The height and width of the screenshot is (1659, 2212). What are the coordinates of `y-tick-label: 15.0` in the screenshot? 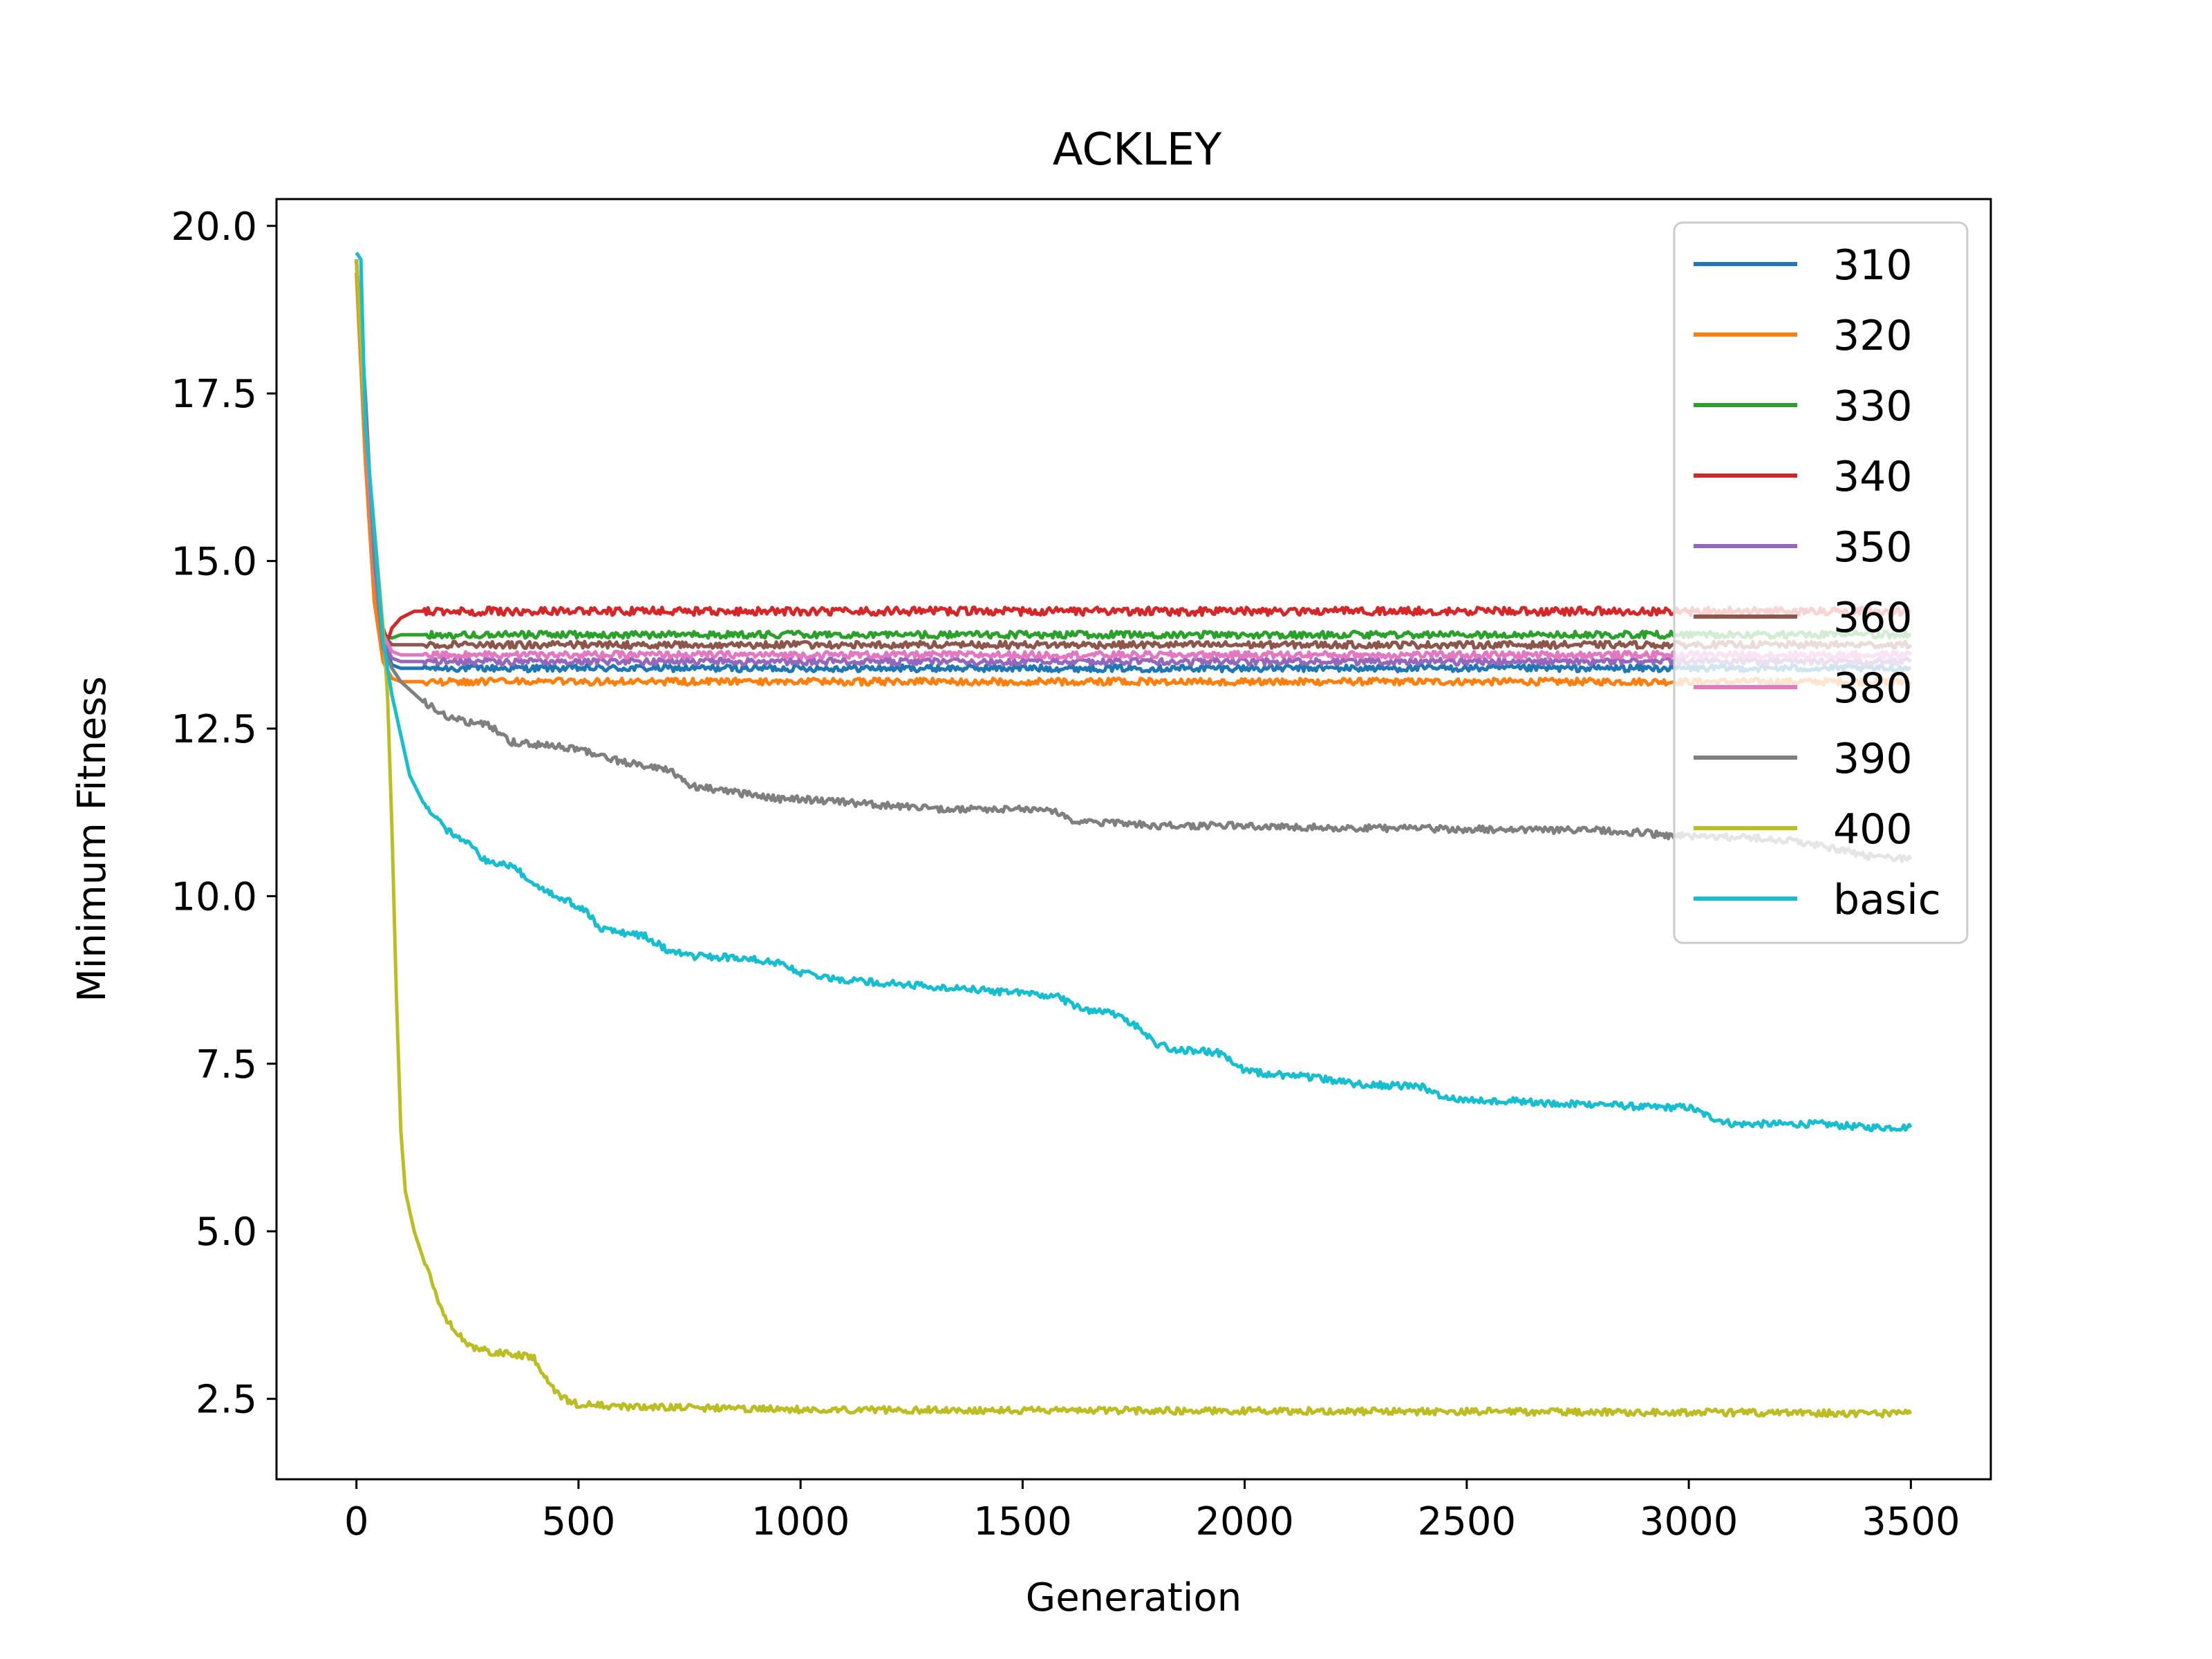 It's located at (214, 562).